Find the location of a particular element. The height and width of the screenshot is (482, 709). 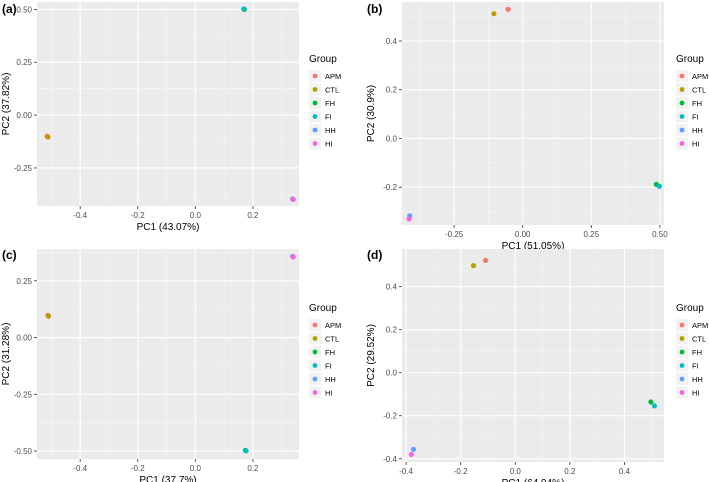

panel-label: (b) is located at coordinates (374, 9).